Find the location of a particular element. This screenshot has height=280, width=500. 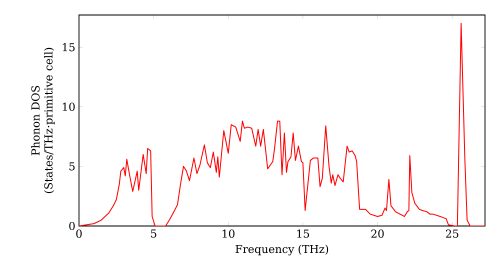

x-tick-label: 20 is located at coordinates (377, 234).